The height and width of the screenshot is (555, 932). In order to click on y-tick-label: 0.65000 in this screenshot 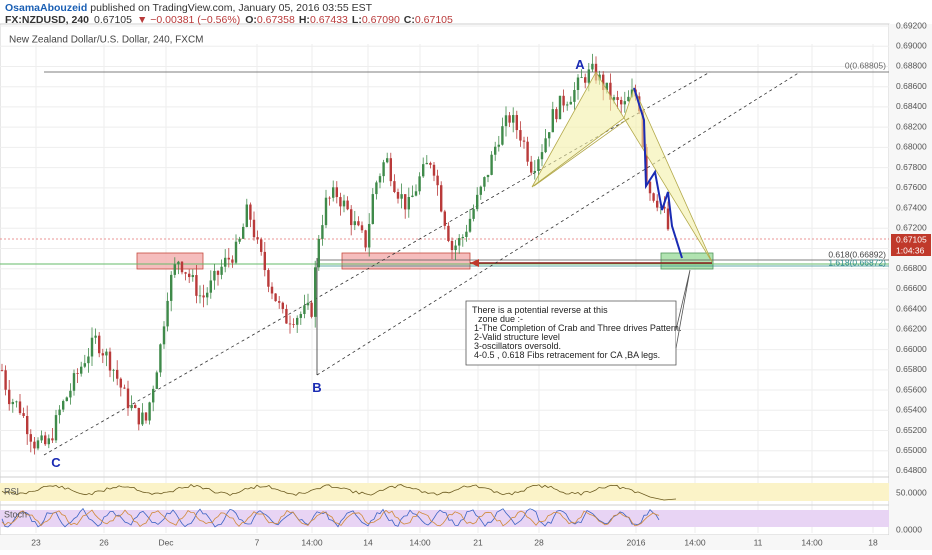, I will do `click(911, 450)`.